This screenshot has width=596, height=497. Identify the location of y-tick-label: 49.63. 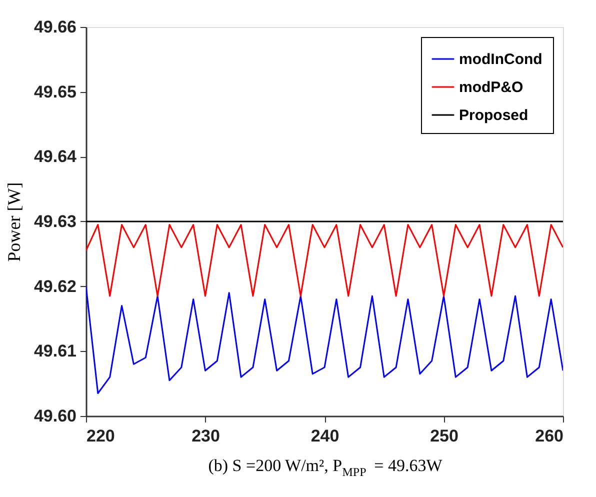
(55, 221).